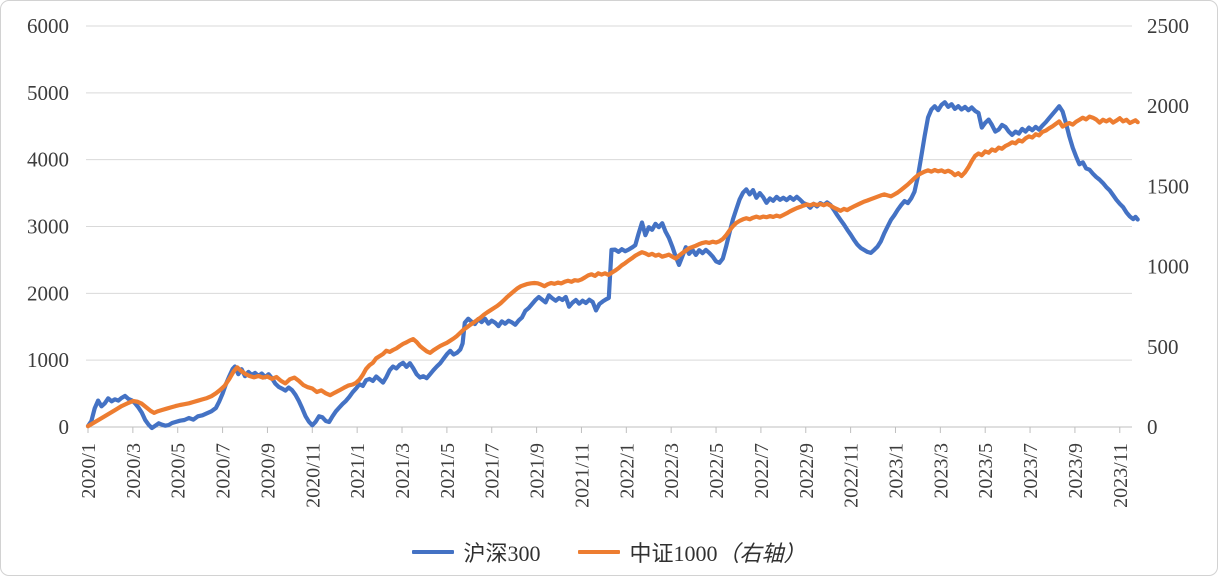 This screenshot has width=1218, height=576. I want to click on x-axis-label: 2021/7, so click(493, 471).